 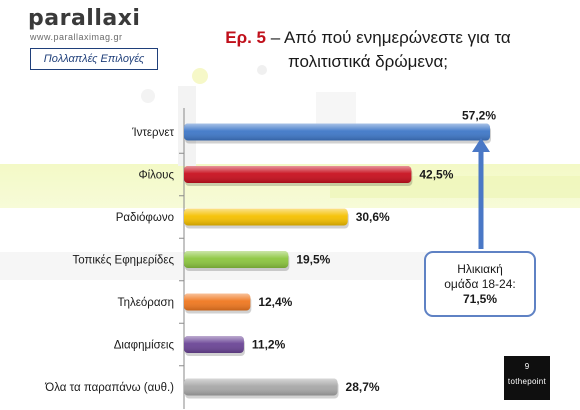 What do you see at coordinates (275, 37) in the screenshot?
I see `title-dash: –` at bounding box center [275, 37].